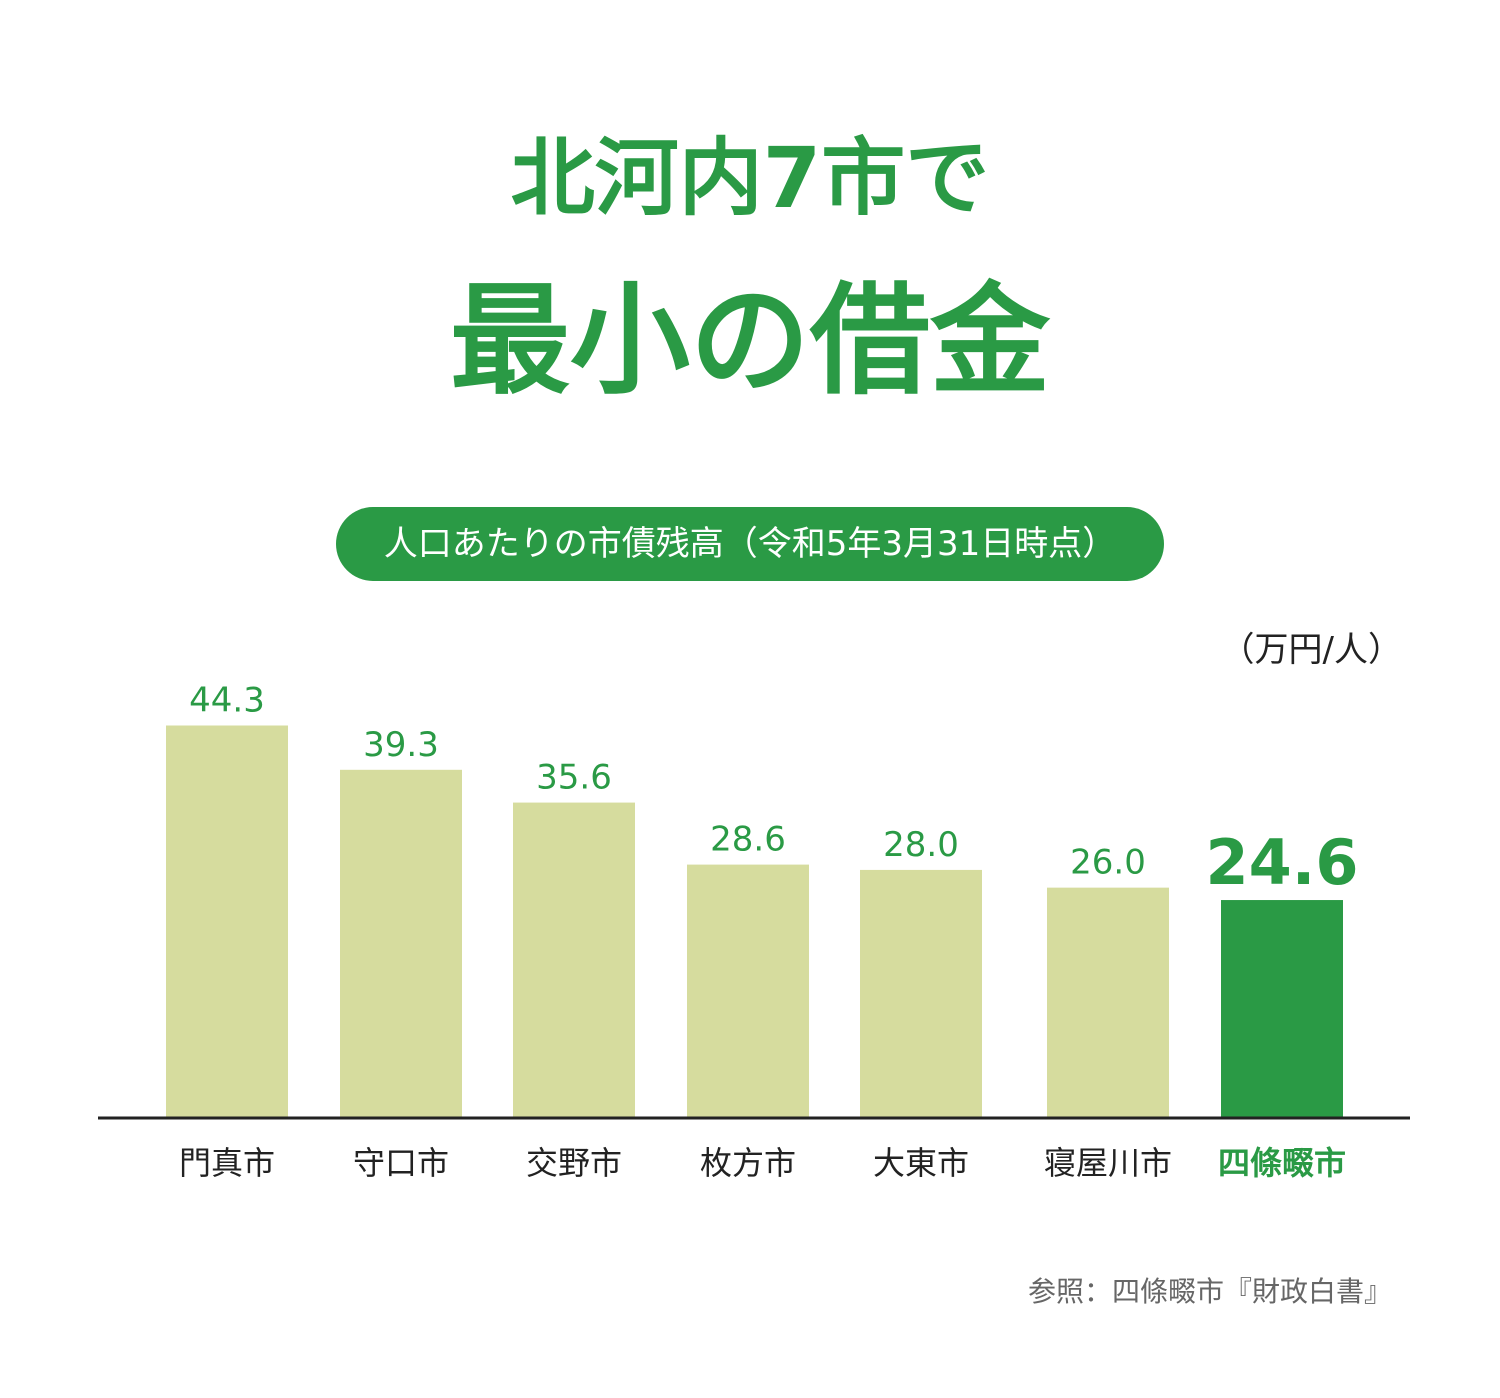 The width and height of the screenshot is (1500, 1398). Describe the element at coordinates (750, 178) in the screenshot. I see `title-line-1: 北河内7市で` at that location.